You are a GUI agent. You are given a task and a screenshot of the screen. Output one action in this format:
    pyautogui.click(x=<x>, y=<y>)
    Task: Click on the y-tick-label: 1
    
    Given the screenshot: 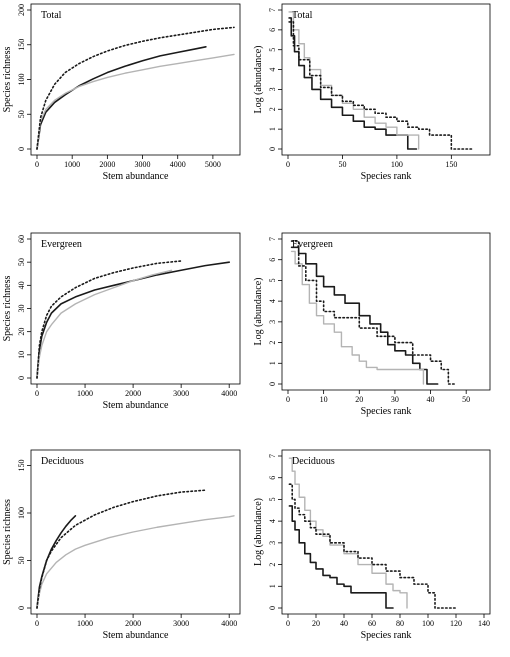 What is the action you would take?
    pyautogui.click(x=272, y=363)
    